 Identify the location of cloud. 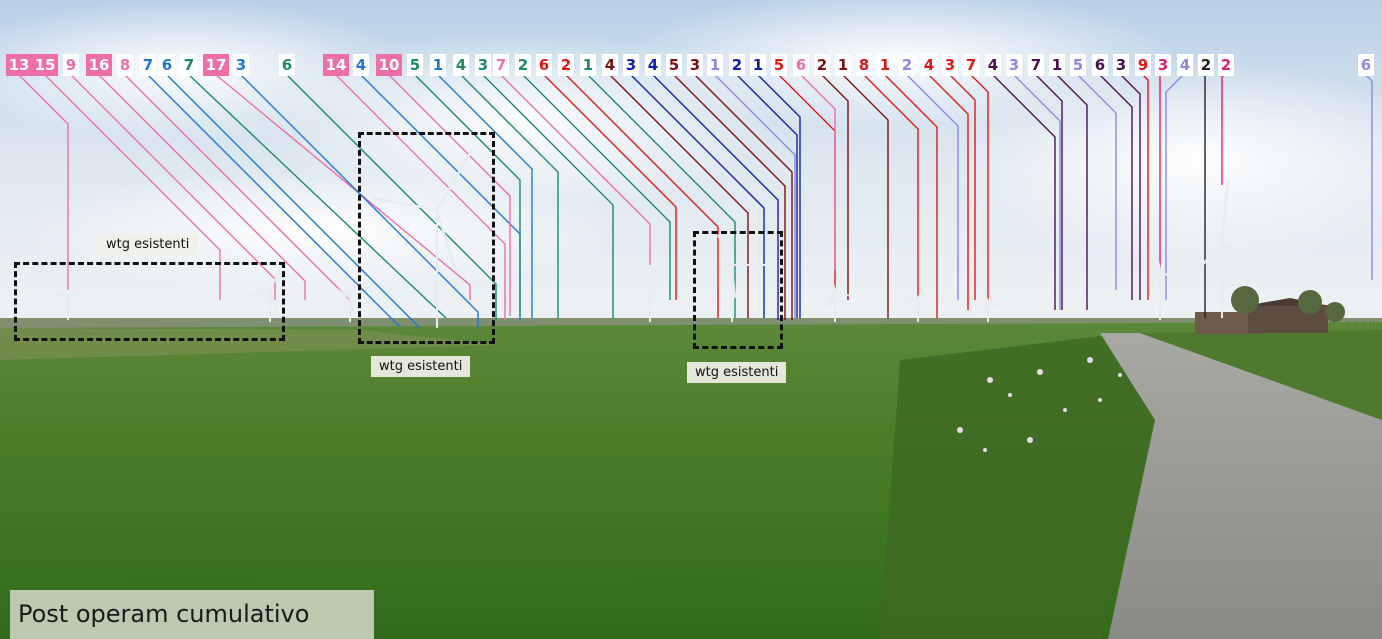
(1161, 160).